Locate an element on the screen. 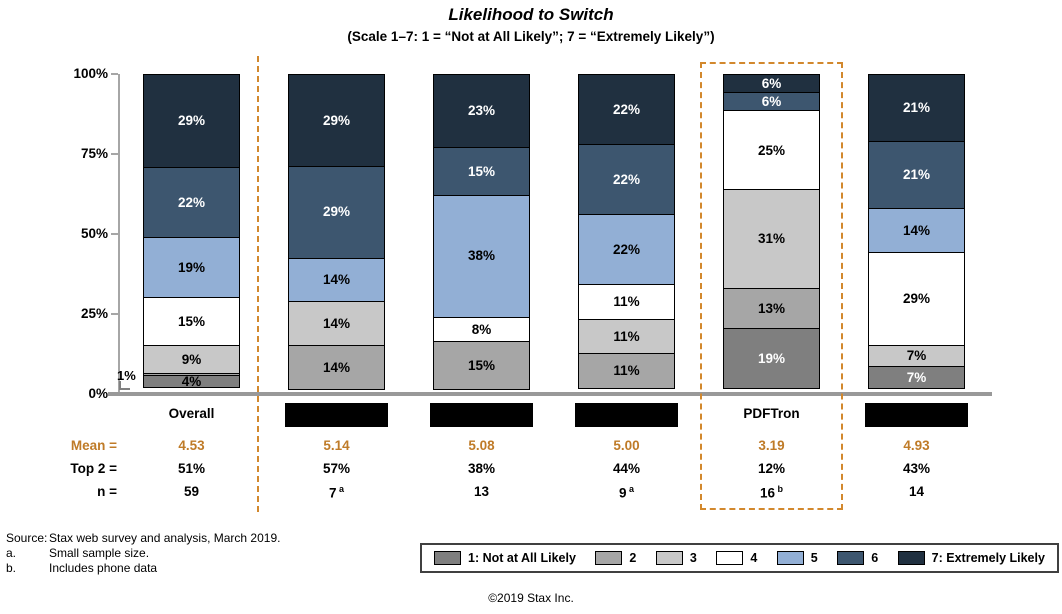 The width and height of the screenshot is (1062, 614). n-value: 59 is located at coordinates (191, 491).